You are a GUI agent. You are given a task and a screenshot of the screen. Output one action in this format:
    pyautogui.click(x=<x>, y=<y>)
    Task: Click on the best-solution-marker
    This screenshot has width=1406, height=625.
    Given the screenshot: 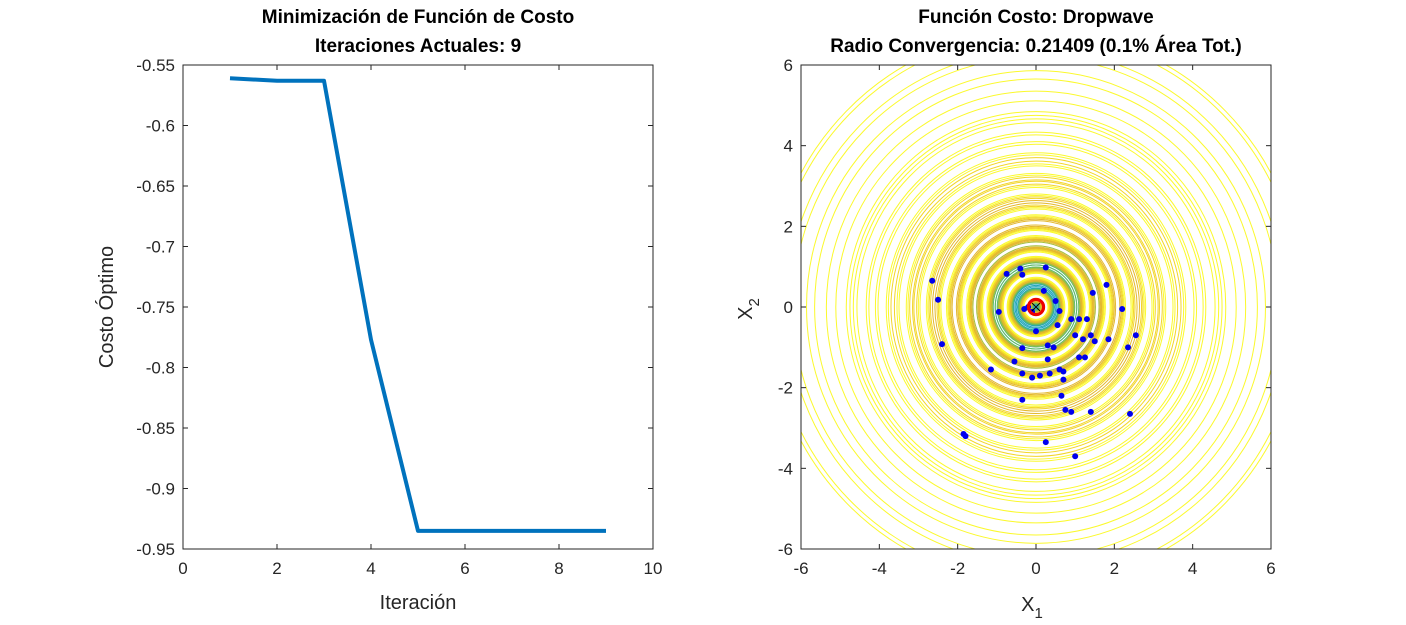 What is the action you would take?
    pyautogui.click(x=1036, y=307)
    